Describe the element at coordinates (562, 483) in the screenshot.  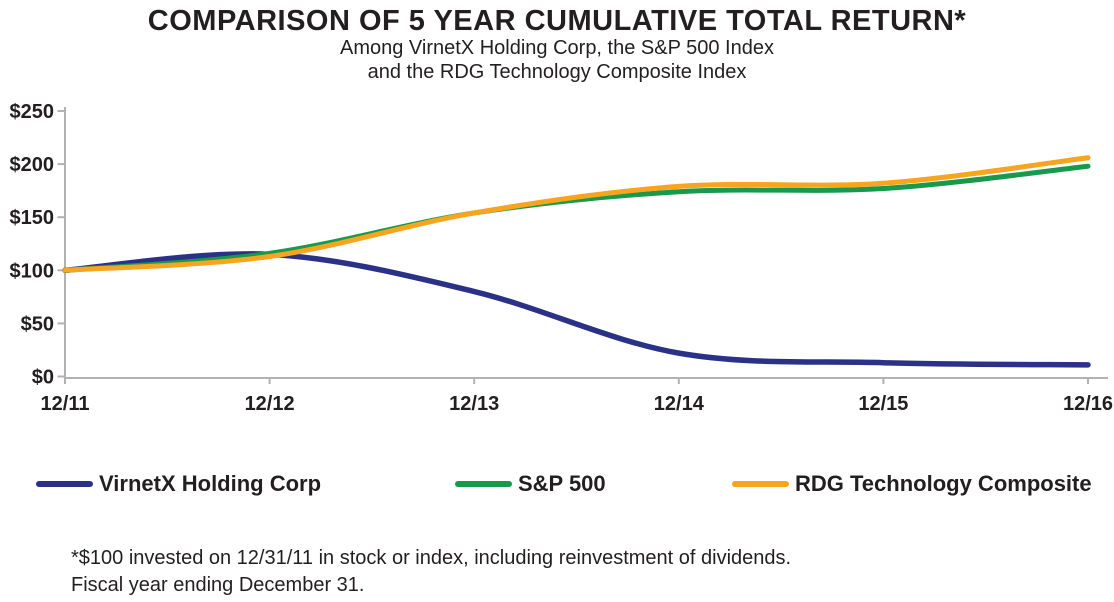
I see `legend-label-sp500: S&P 500` at that location.